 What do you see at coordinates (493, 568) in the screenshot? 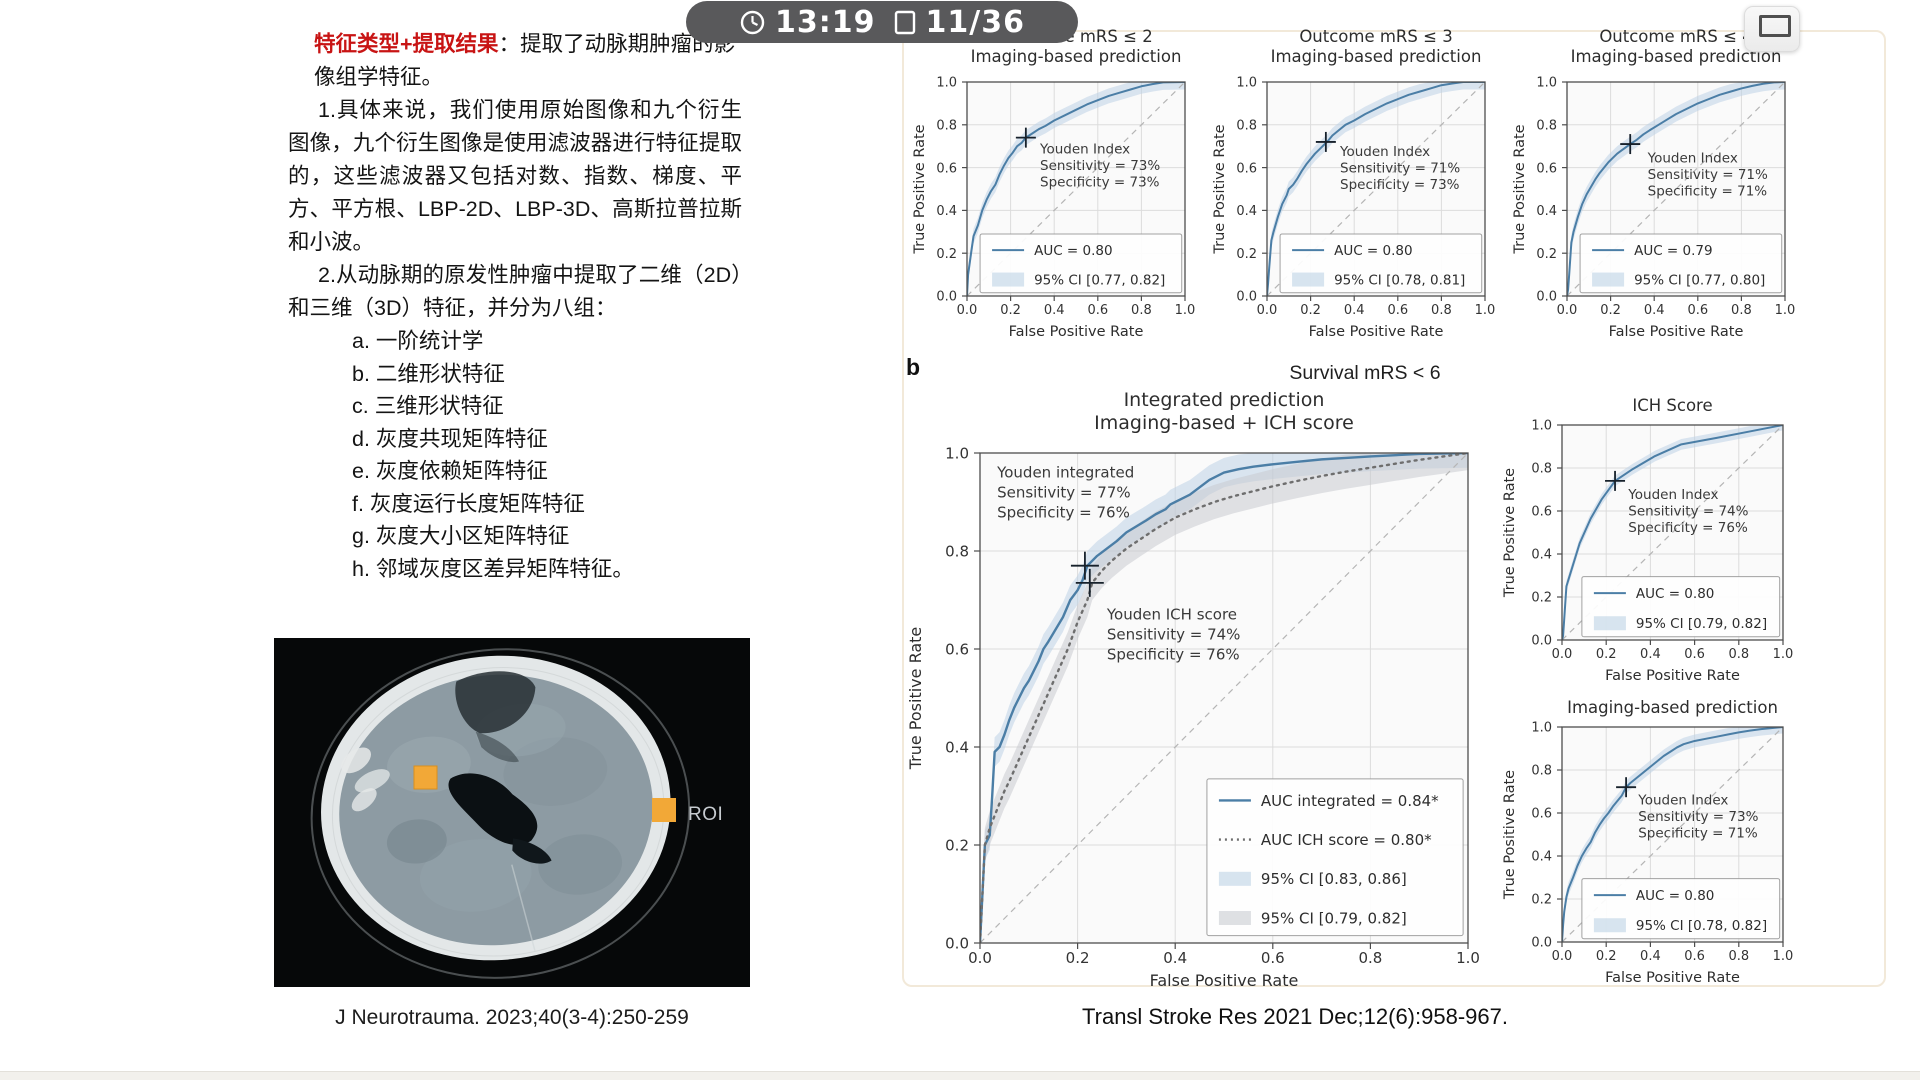
I see `feature-list-item: h. 邻域灰度区差异矩阵特征。` at bounding box center [493, 568].